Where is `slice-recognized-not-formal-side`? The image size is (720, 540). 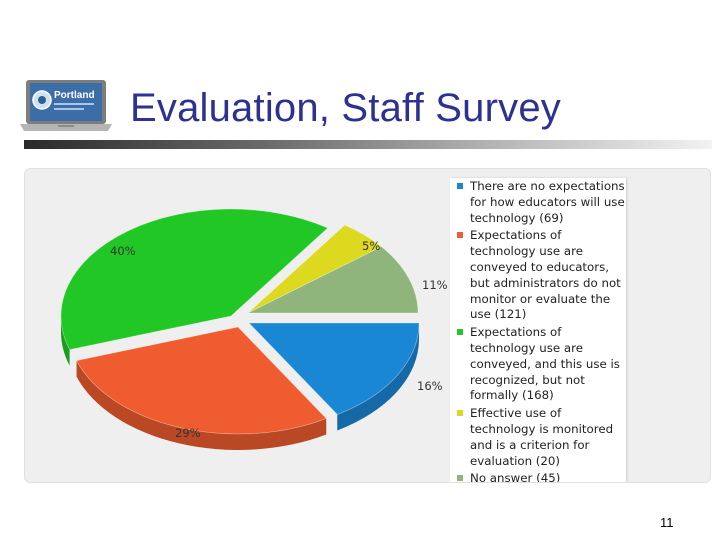 slice-recognized-not-formal-side is located at coordinates (65, 341).